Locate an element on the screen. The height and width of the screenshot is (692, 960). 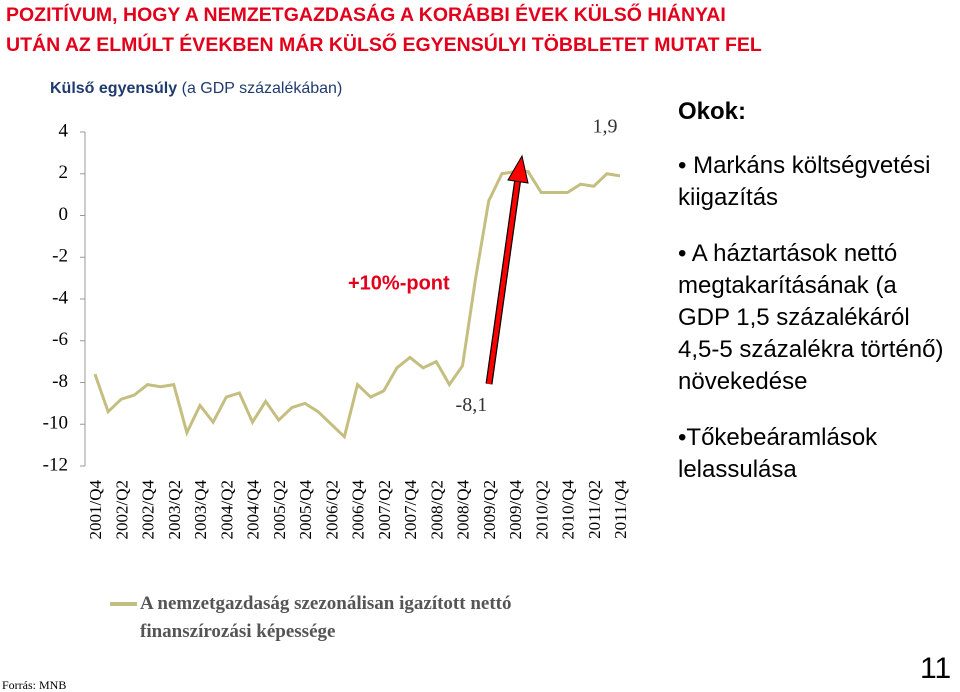
reasons-heading: Okok: is located at coordinates (712, 111).